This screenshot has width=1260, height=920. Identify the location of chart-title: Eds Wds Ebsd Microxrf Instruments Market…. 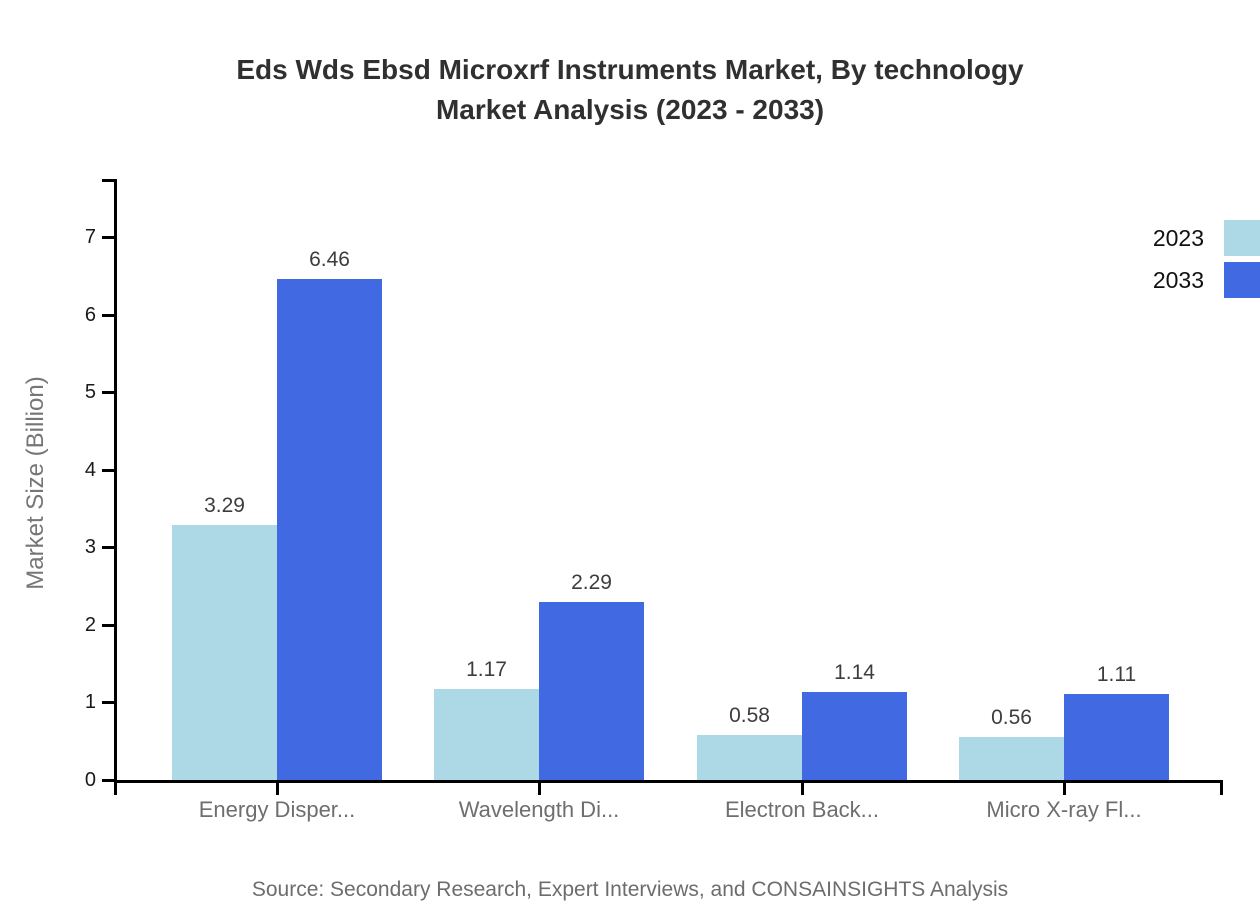
(630, 90).